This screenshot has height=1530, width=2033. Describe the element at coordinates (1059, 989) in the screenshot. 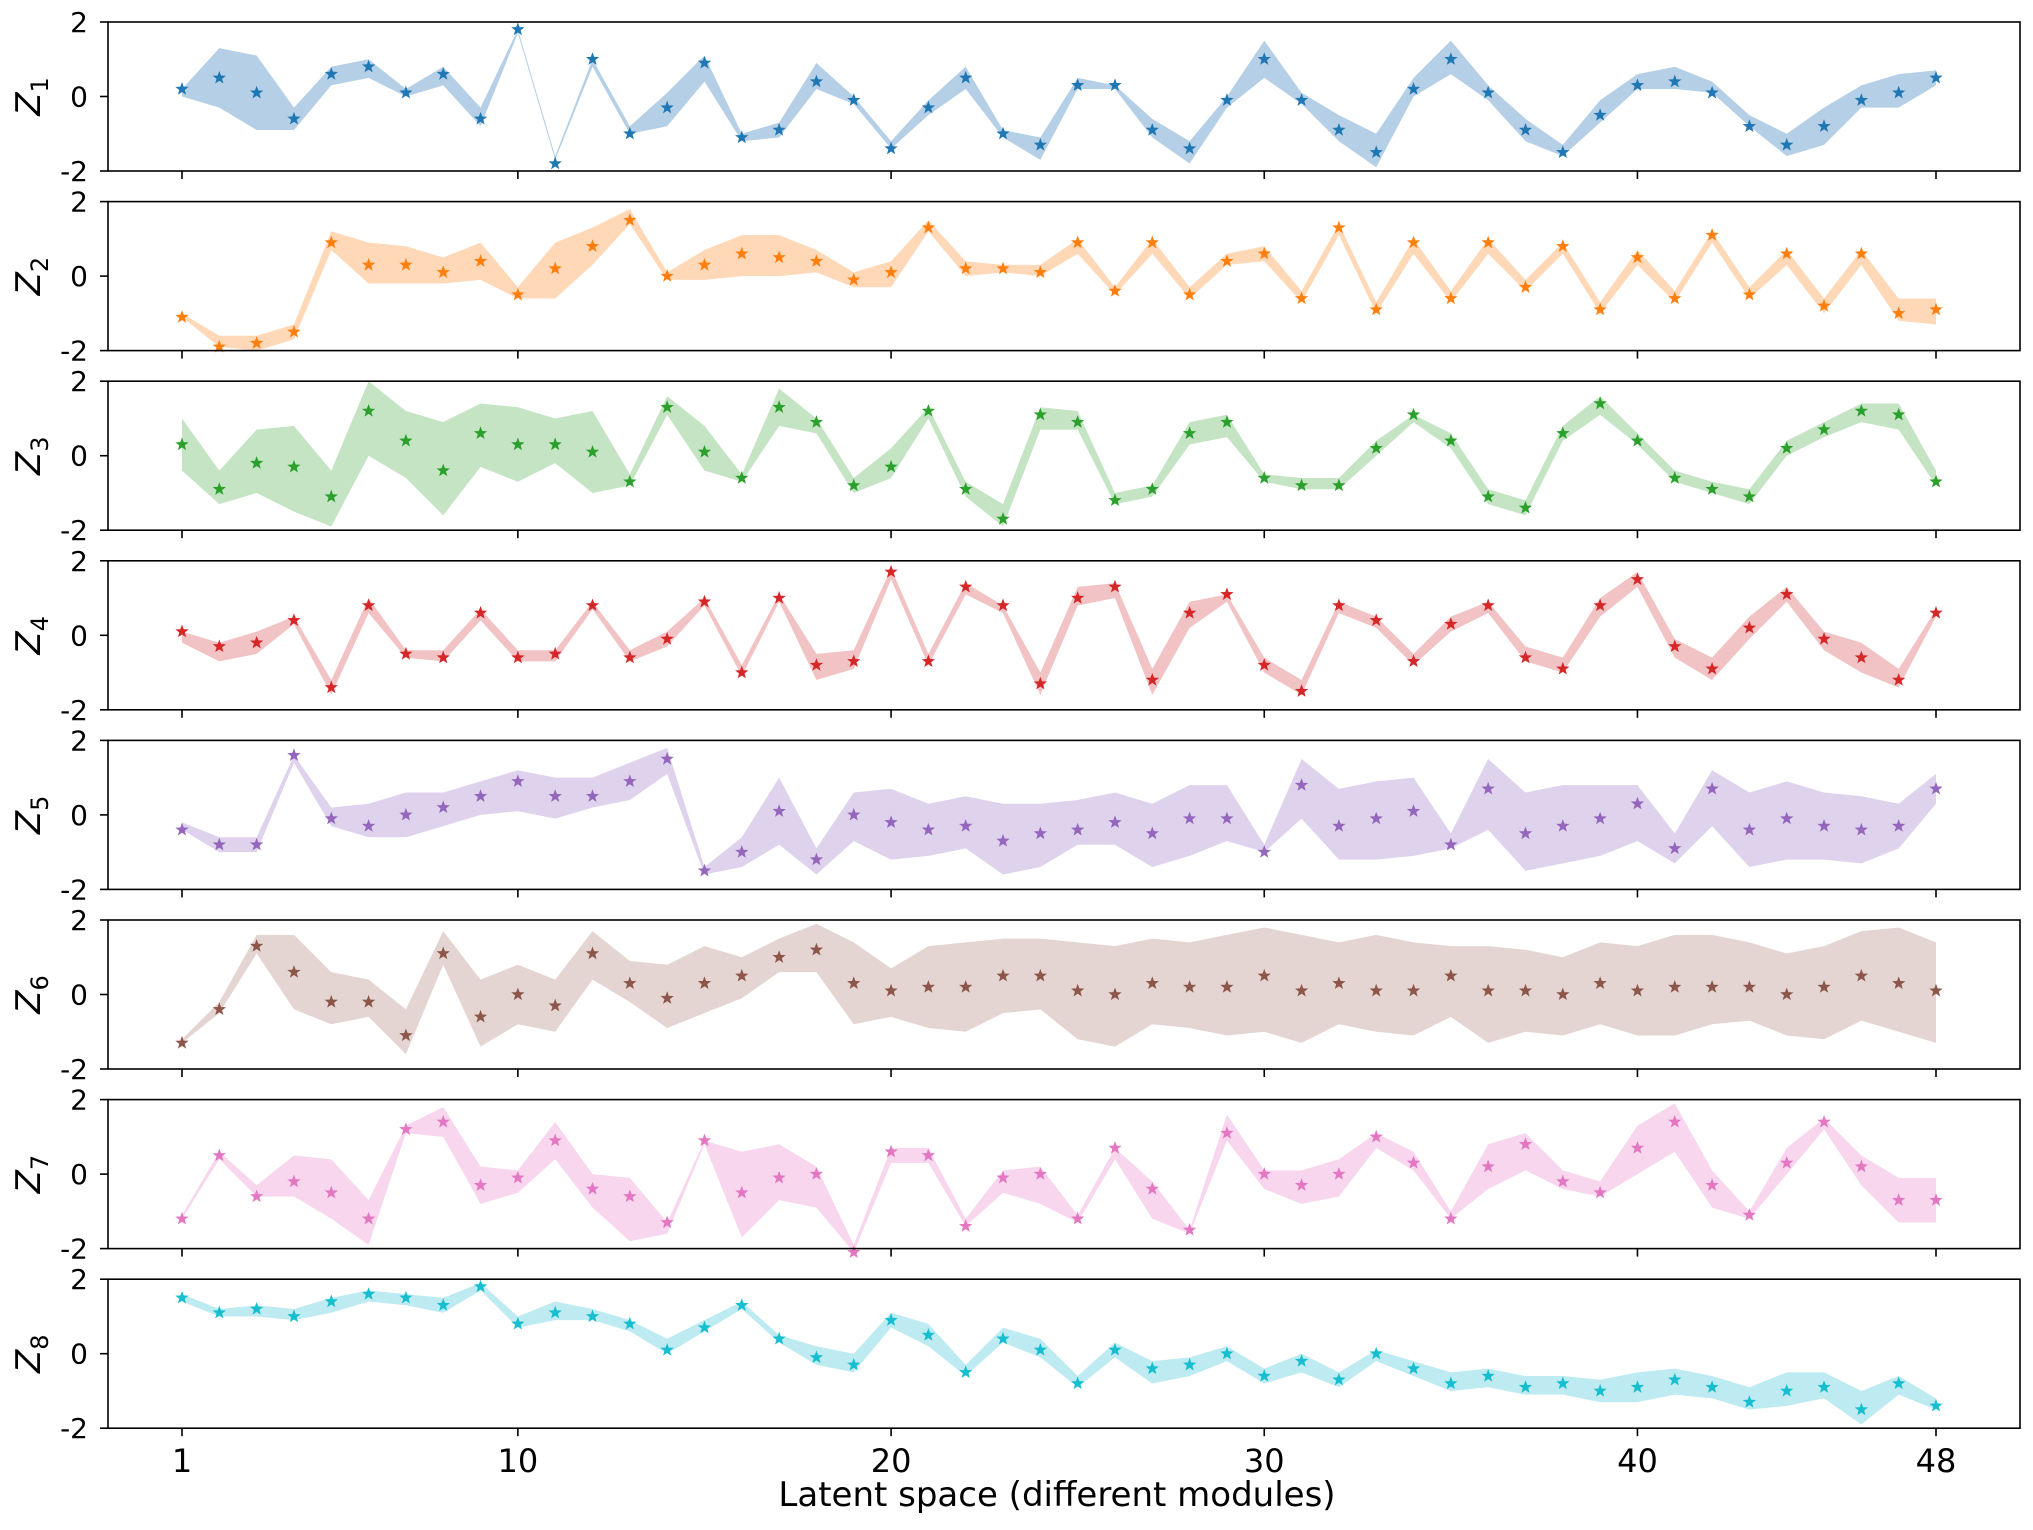

I see `band-z6` at that location.